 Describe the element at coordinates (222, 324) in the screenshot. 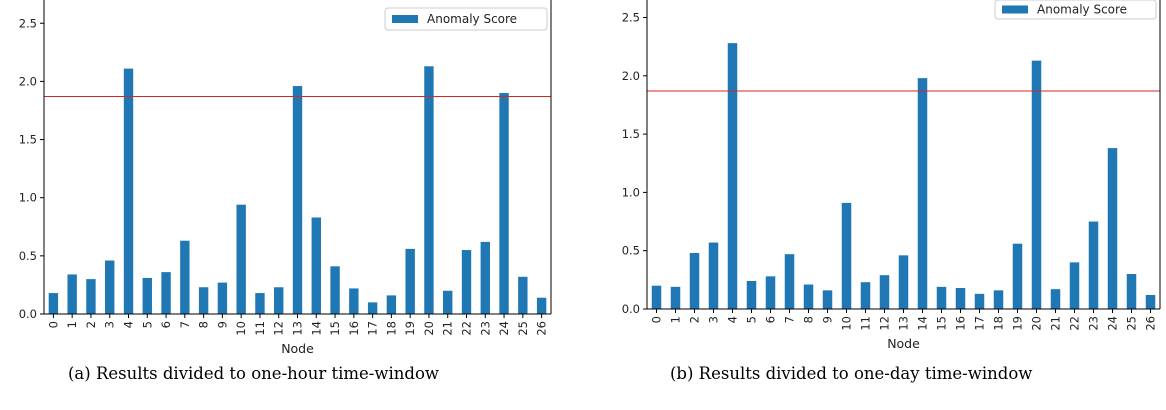

I see `x-tick-label: 9` at that location.